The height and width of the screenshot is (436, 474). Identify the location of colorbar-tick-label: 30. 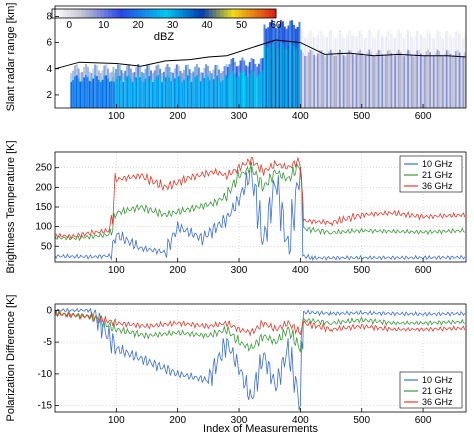
(173, 25).